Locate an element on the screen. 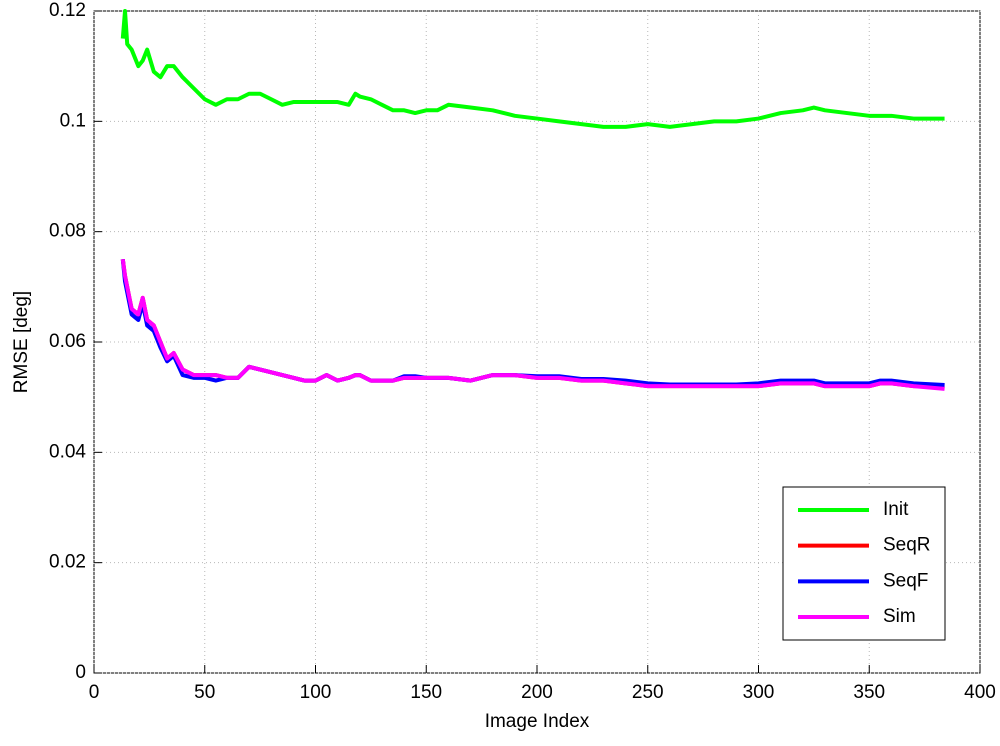  x-tick-label: 250 is located at coordinates (648, 692).